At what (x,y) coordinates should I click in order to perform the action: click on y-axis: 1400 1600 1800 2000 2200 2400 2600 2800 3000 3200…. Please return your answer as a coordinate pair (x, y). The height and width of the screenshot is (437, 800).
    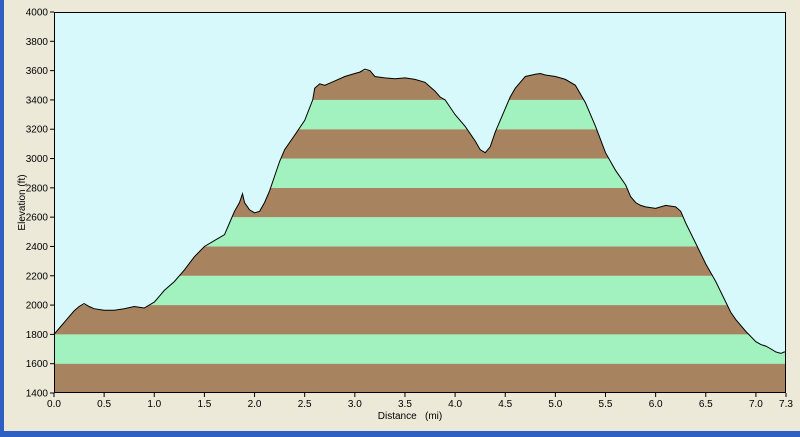
    Looking at the image, I should click on (40, 204).